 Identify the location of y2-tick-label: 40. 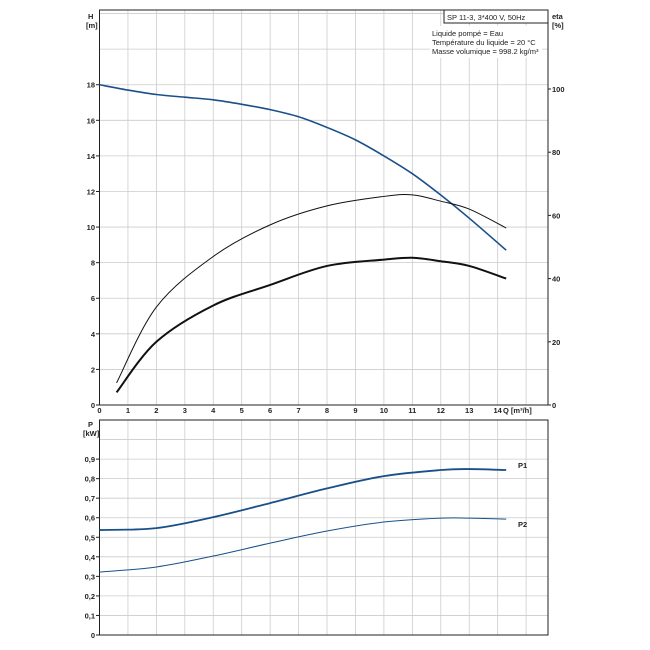
(556, 279).